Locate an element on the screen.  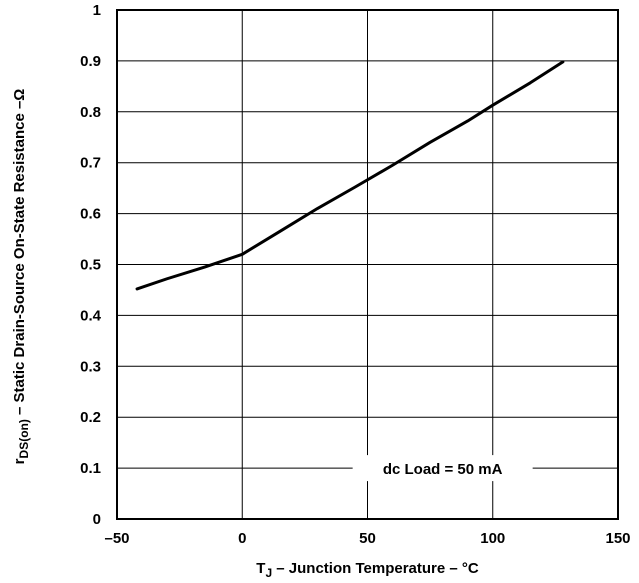
y-tick-label: 0.9 is located at coordinates (90, 61).